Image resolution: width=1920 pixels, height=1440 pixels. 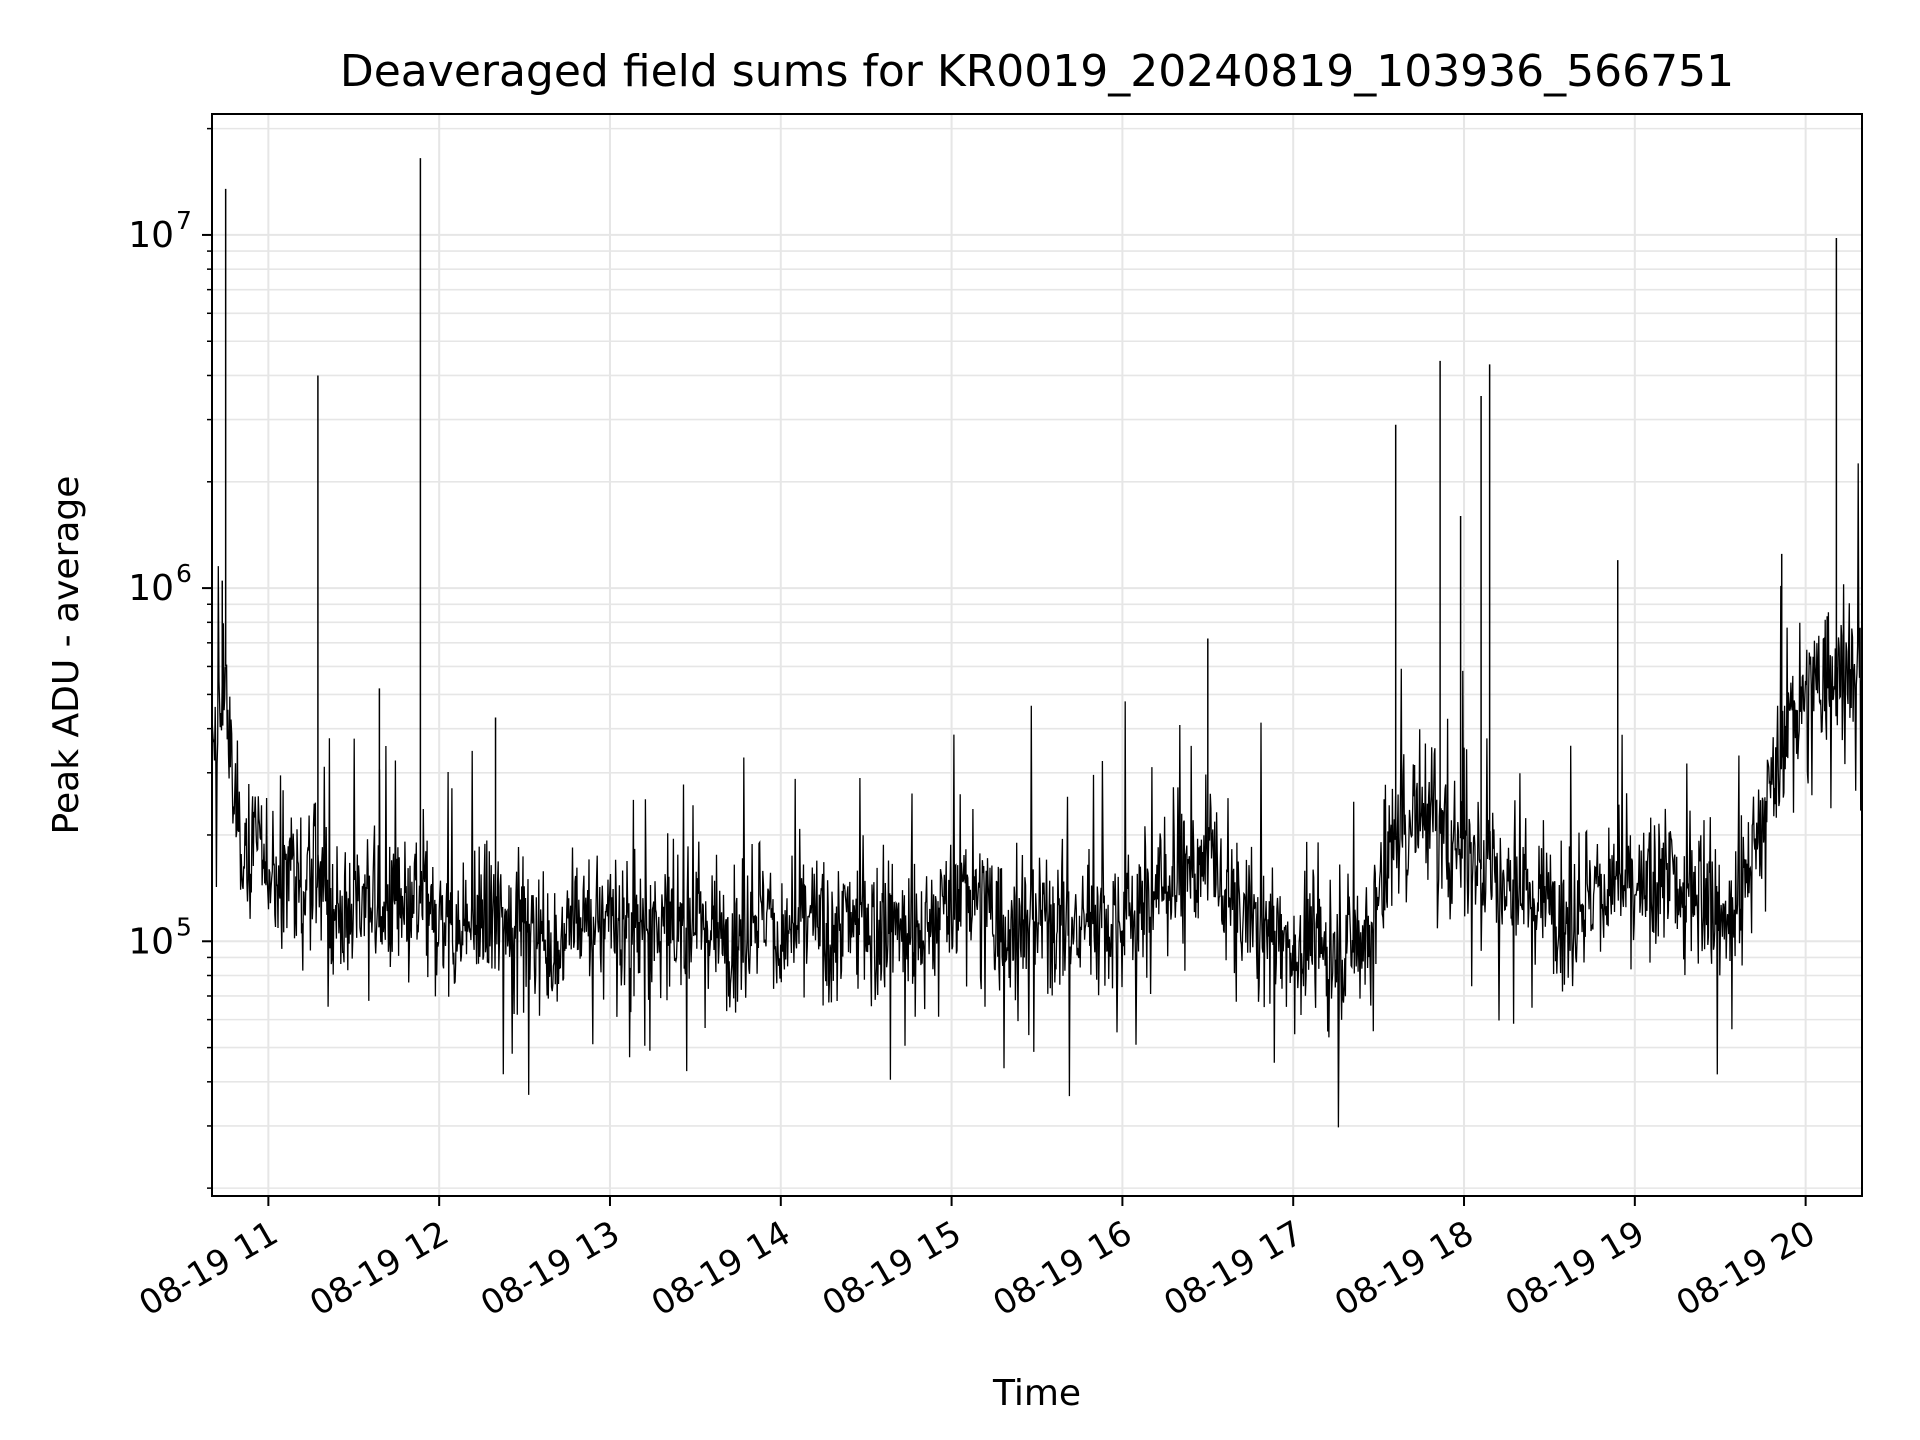 What do you see at coordinates (1036, 1393) in the screenshot?
I see `x-axis-label: Time` at bounding box center [1036, 1393].